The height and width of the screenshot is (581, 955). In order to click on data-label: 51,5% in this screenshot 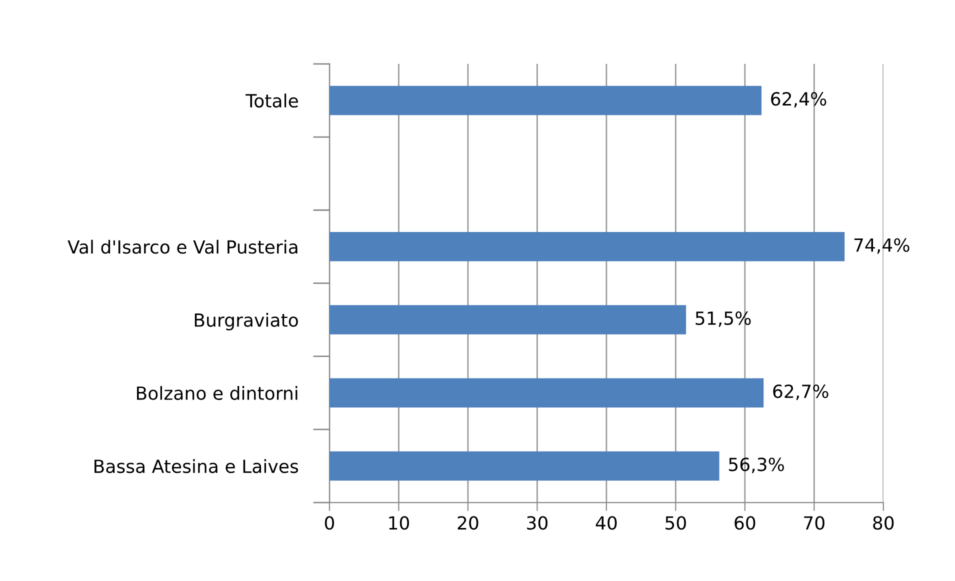, I will do `click(723, 319)`.